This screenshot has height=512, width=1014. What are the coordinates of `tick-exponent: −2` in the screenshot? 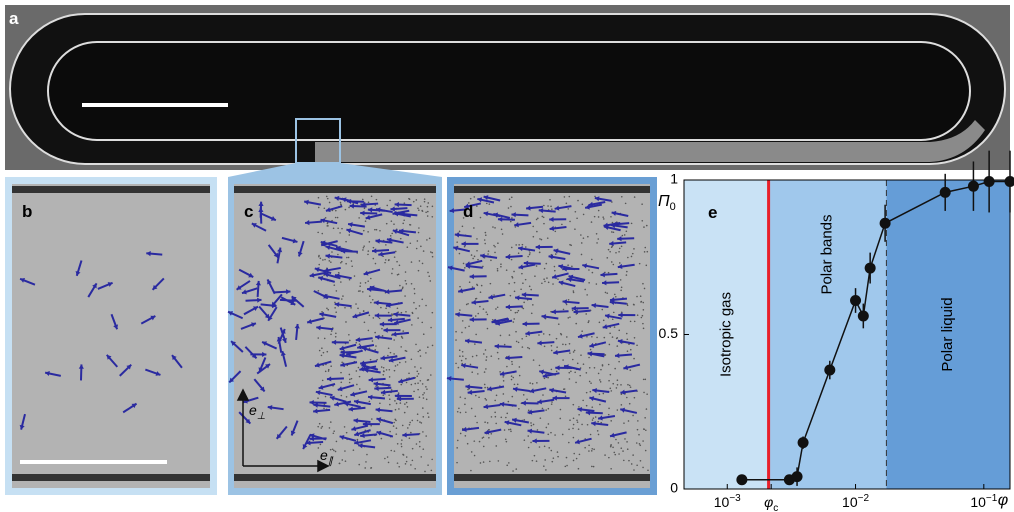 It's located at (864, 498).